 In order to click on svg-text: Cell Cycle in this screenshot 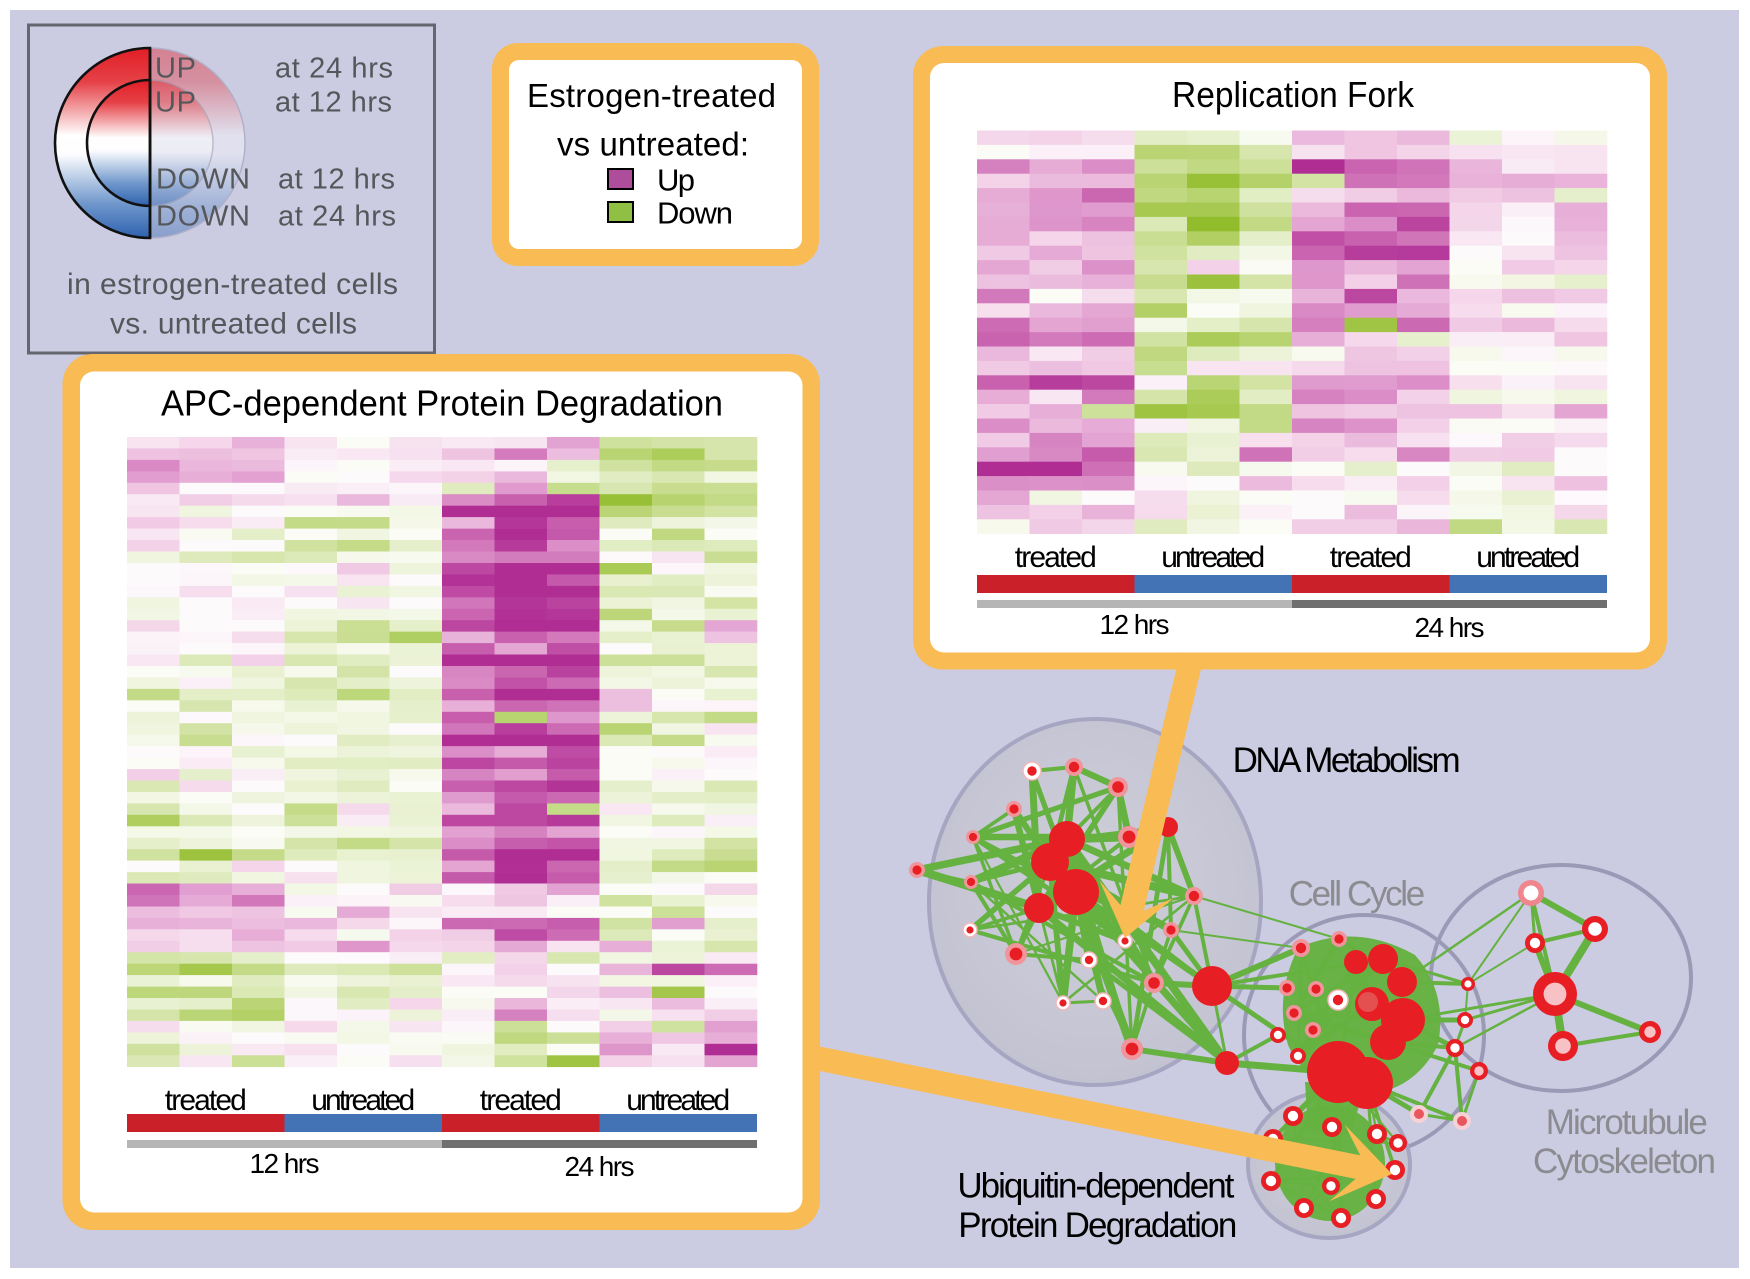, I will do `click(1357, 894)`.